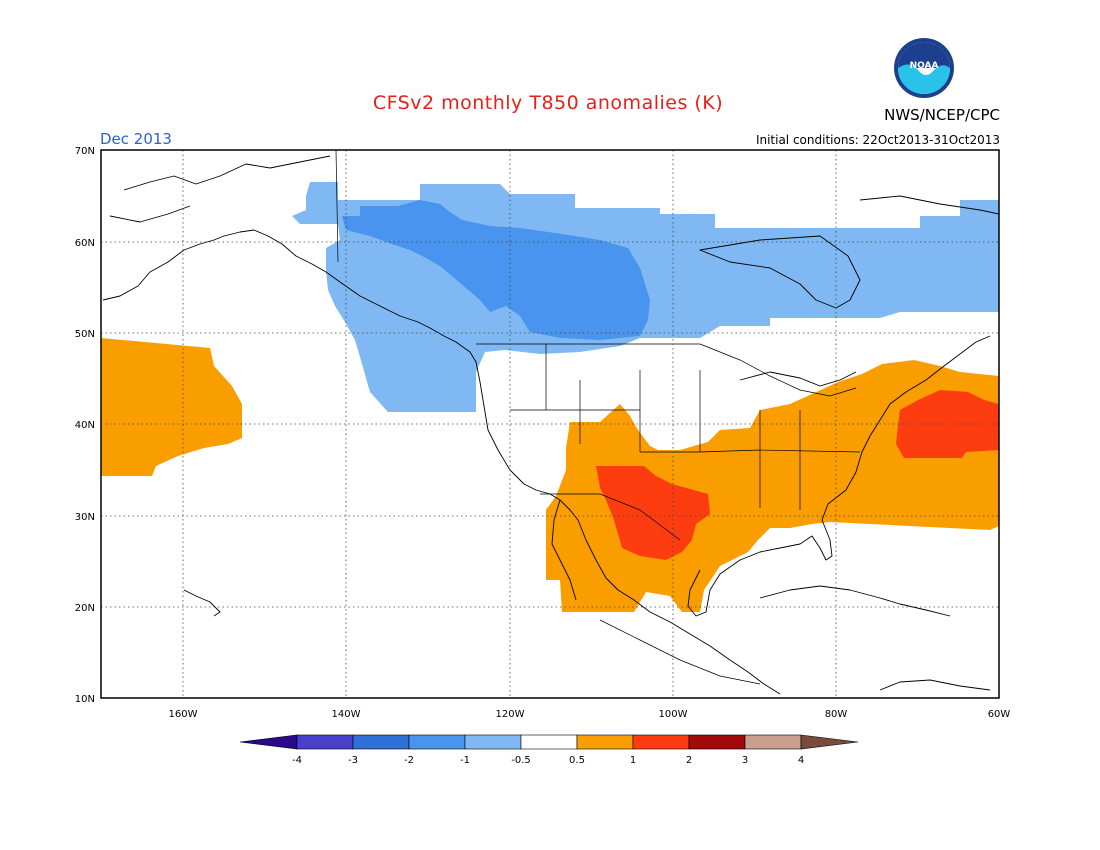 The image size is (1100, 850). I want to click on latitude-labels: 70N 60N 50N 40N 30N 20N 10N, so click(85, 425).